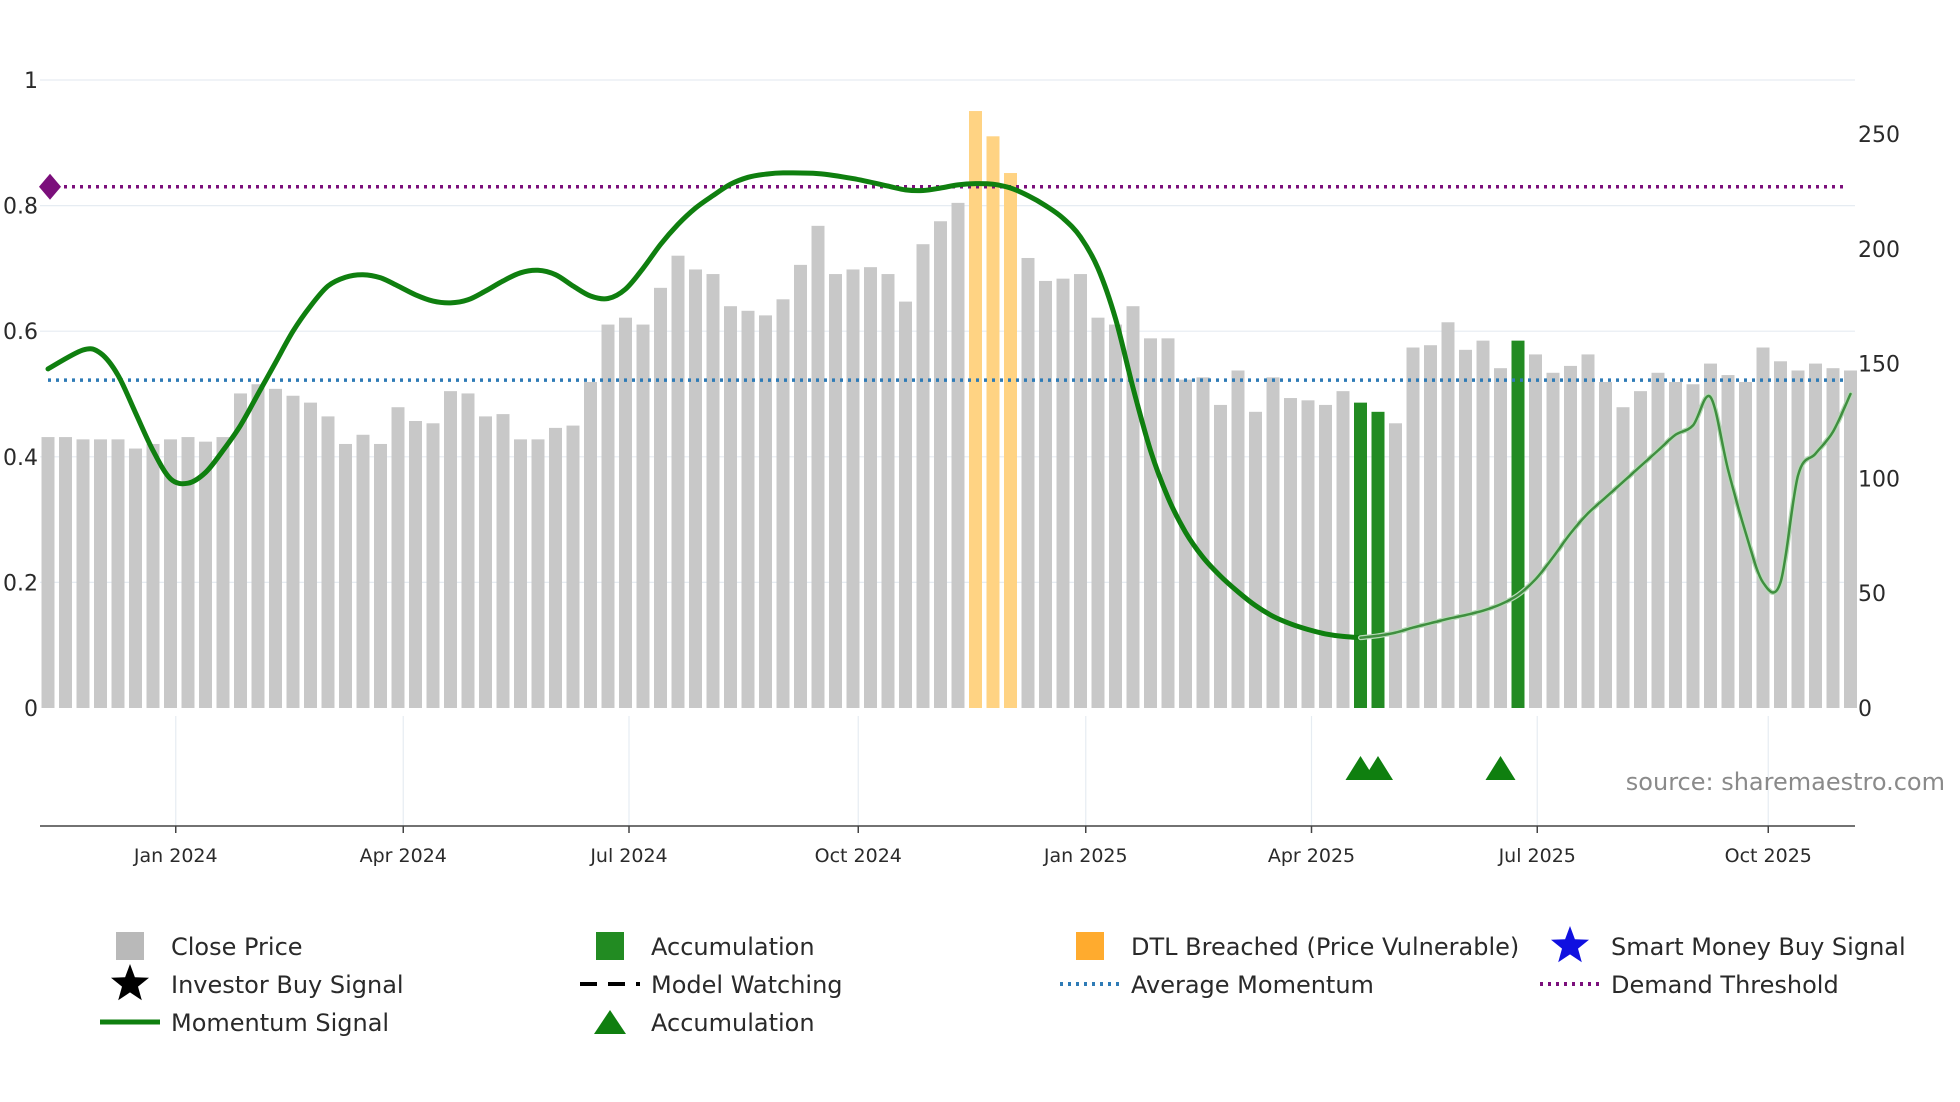 Image resolution: width=1960 pixels, height=1102 pixels. What do you see at coordinates (1865, 709) in the screenshot?
I see `right-axis-tick-label: 0` at bounding box center [1865, 709].